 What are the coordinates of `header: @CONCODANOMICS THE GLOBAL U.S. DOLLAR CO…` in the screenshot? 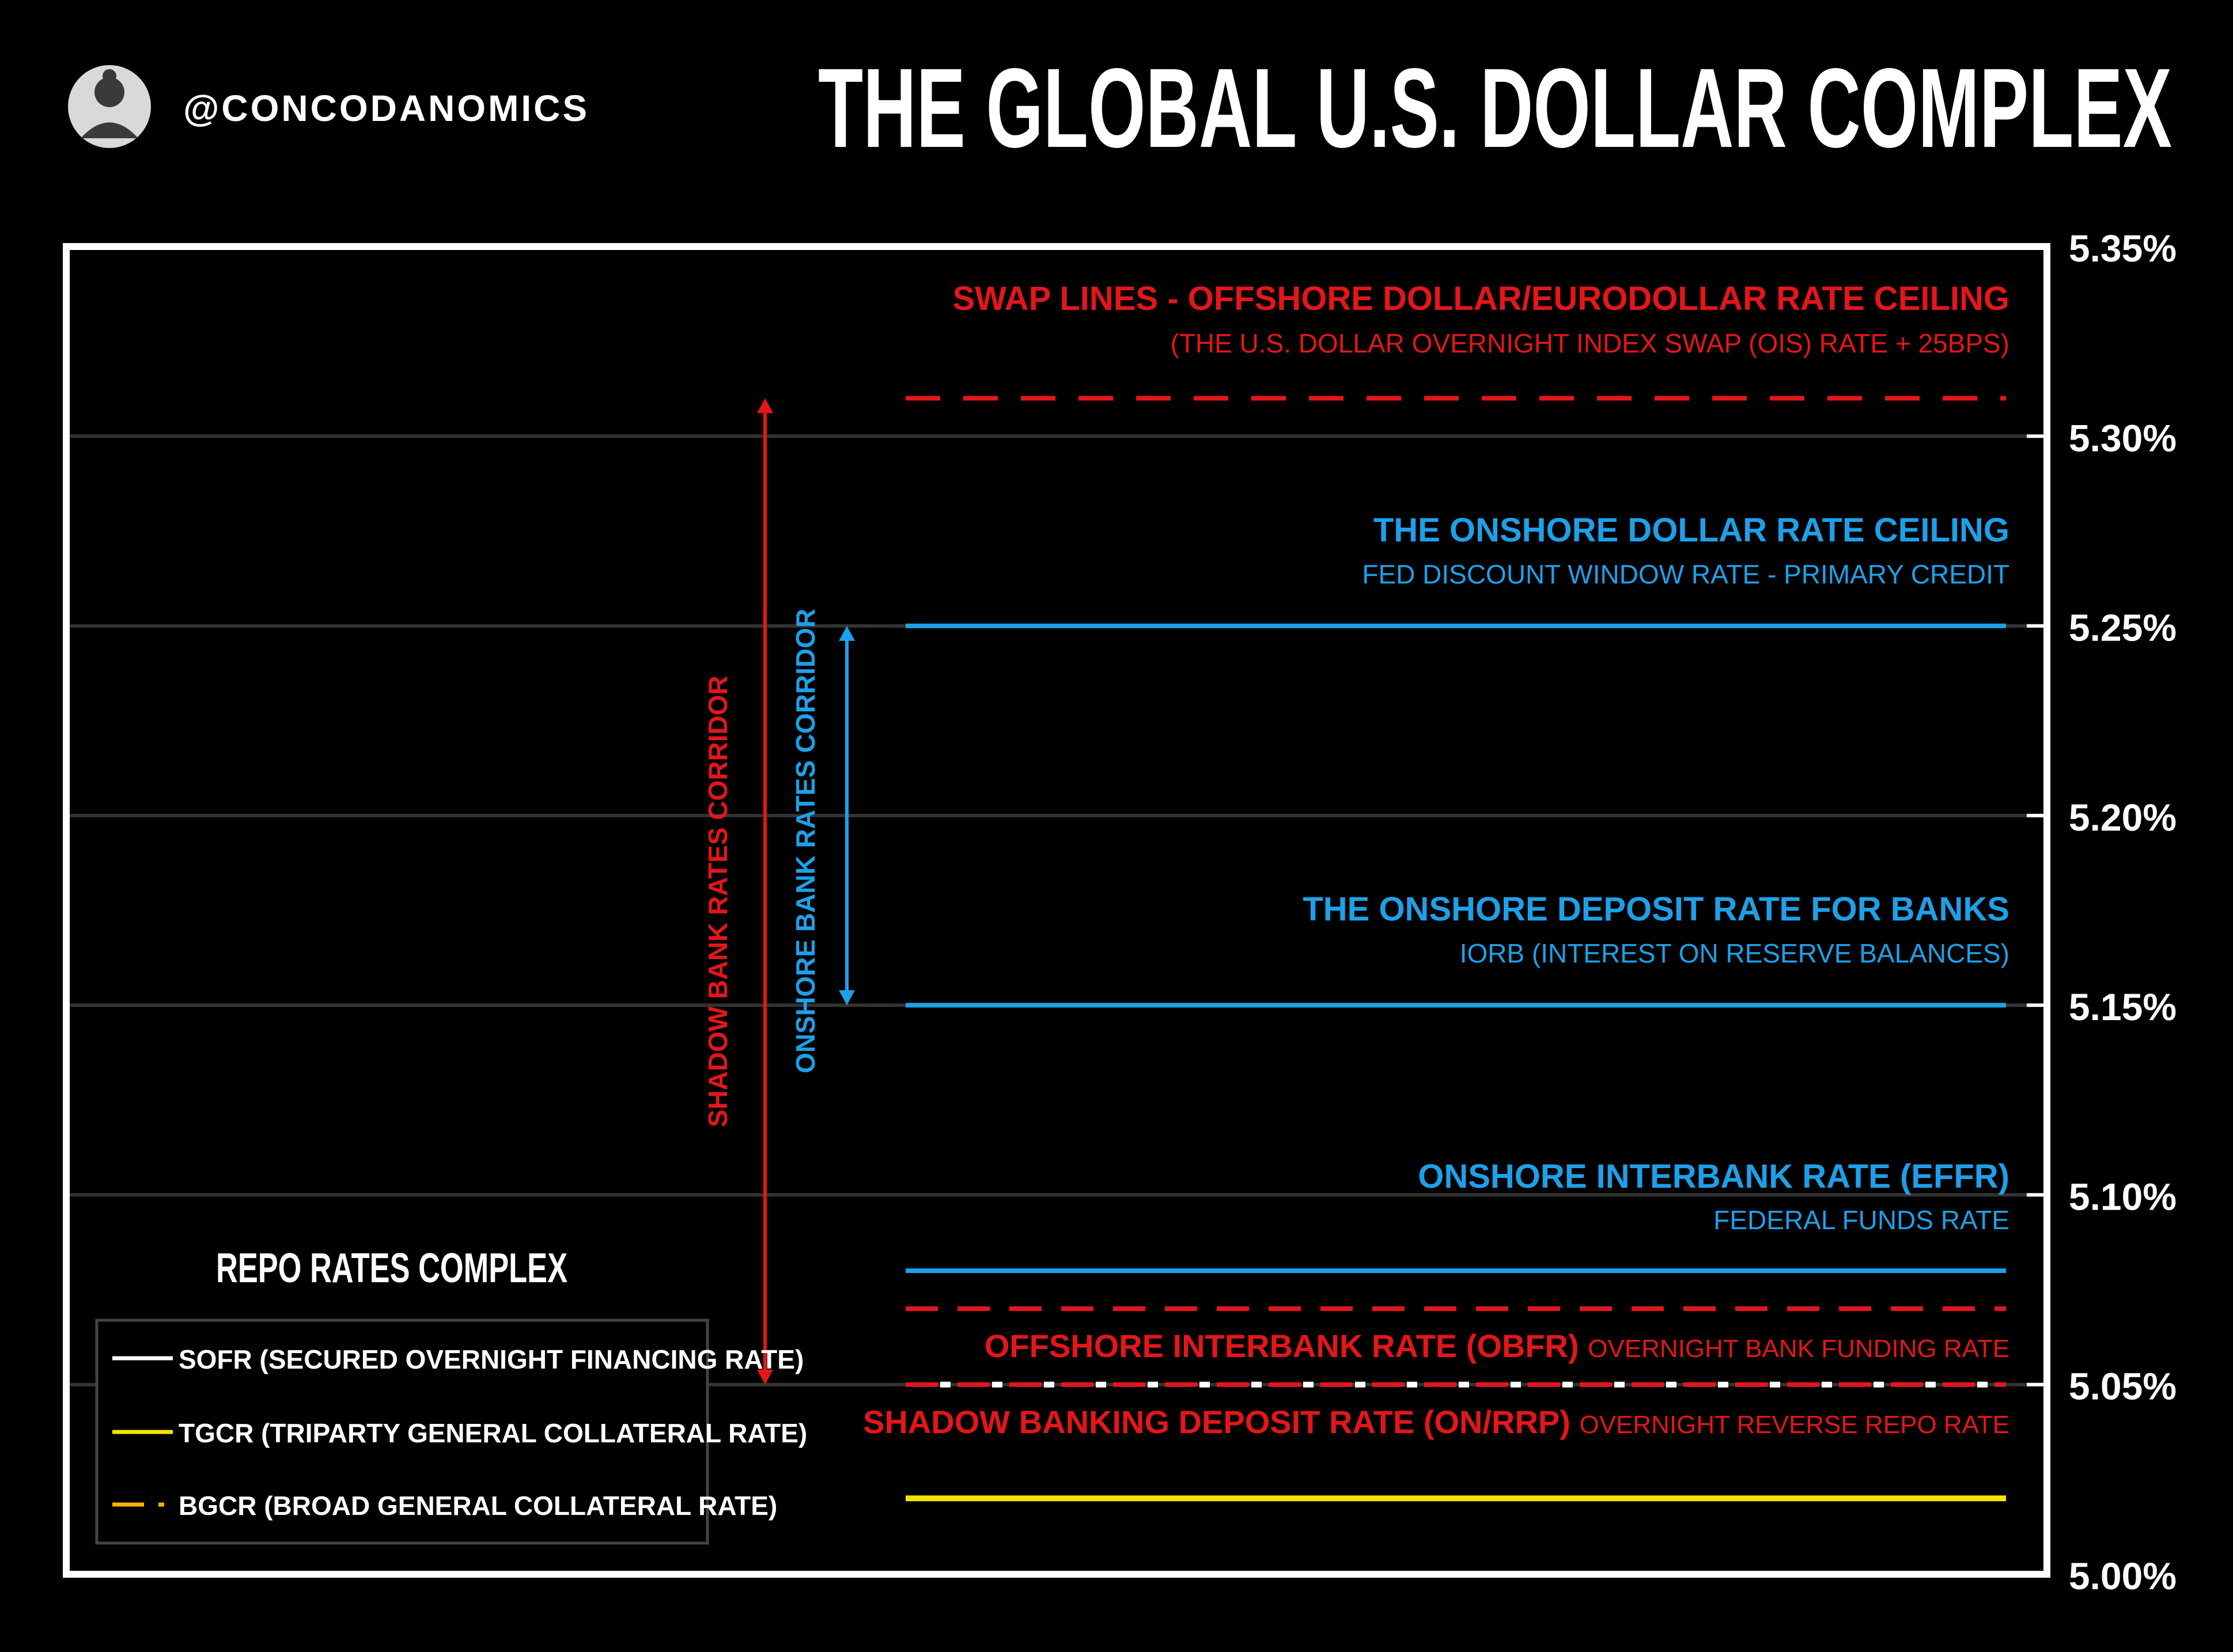 It's located at (1120, 108).